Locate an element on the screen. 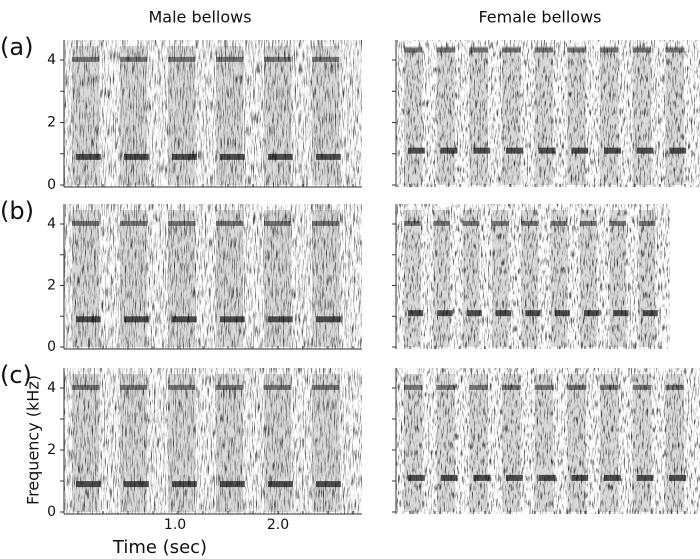  column-title: Male bellows is located at coordinates (199, 17).